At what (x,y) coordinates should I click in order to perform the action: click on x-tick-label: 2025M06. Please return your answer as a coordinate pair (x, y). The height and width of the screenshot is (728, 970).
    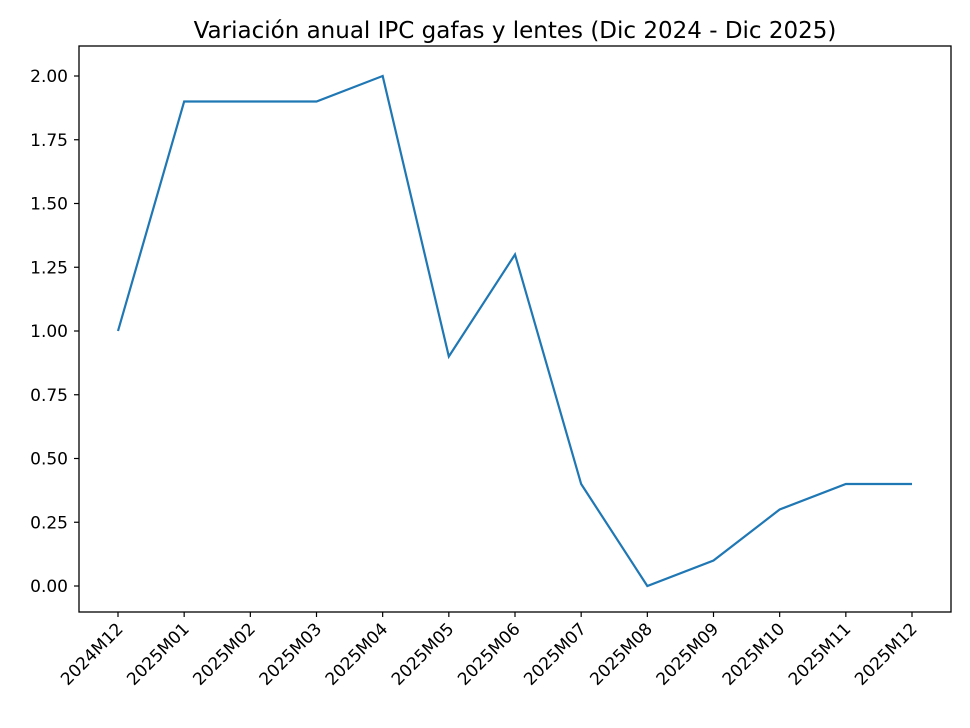
    Looking at the image, I should click on (489, 654).